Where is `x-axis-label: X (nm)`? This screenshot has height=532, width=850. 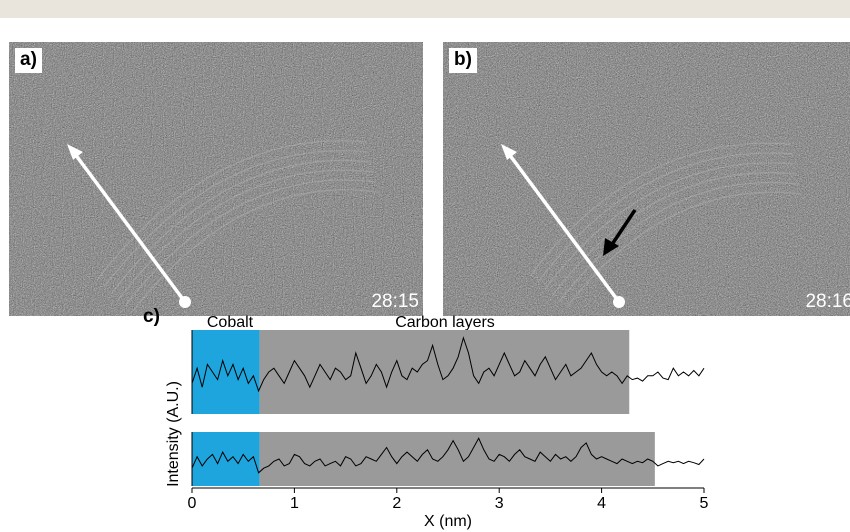 x-axis-label: X (nm) is located at coordinates (448, 521).